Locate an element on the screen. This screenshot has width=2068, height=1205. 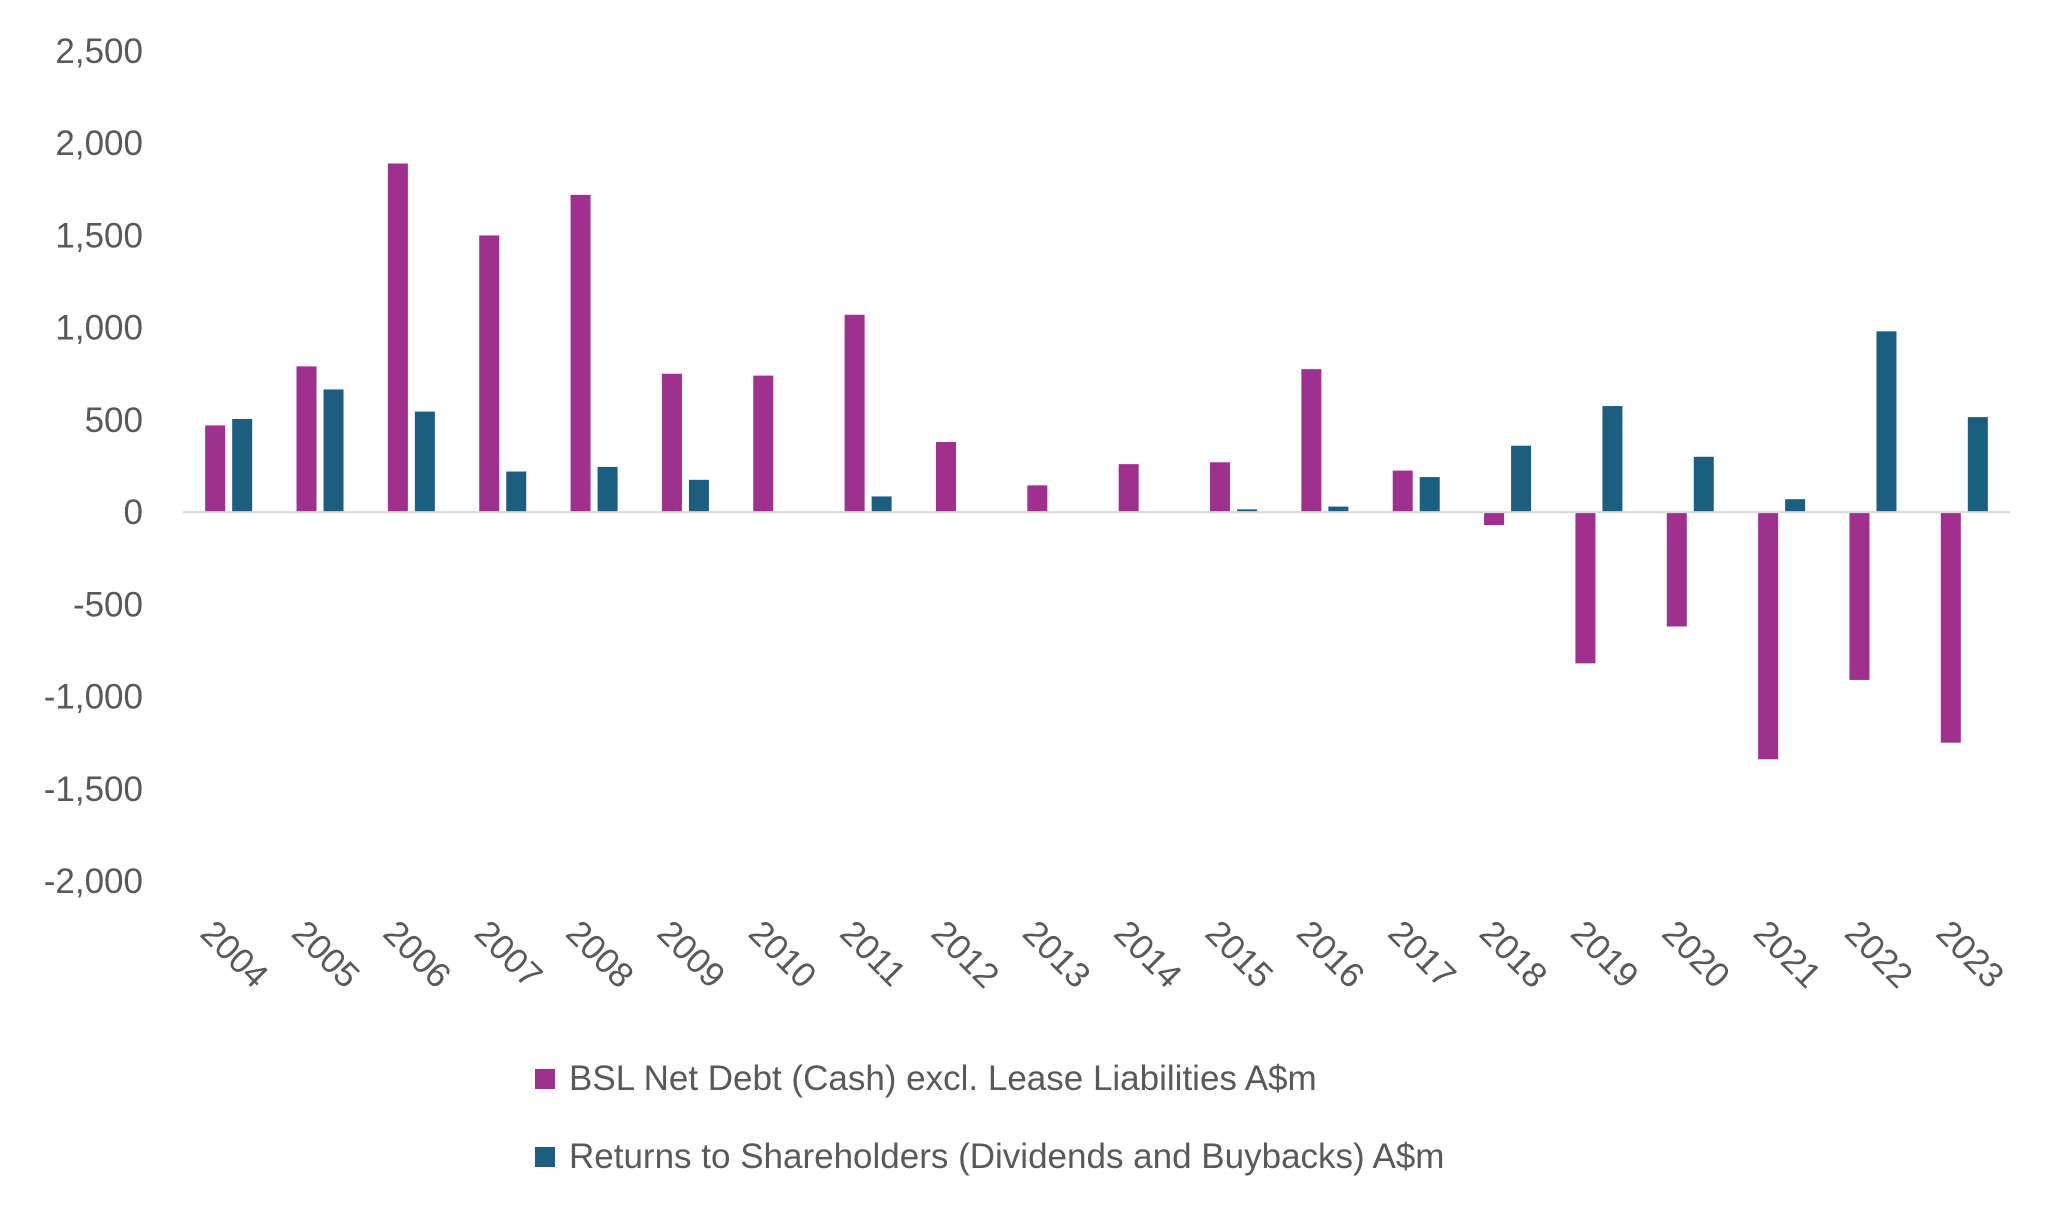
x-tick-label: 2022 is located at coordinates (1878, 954).